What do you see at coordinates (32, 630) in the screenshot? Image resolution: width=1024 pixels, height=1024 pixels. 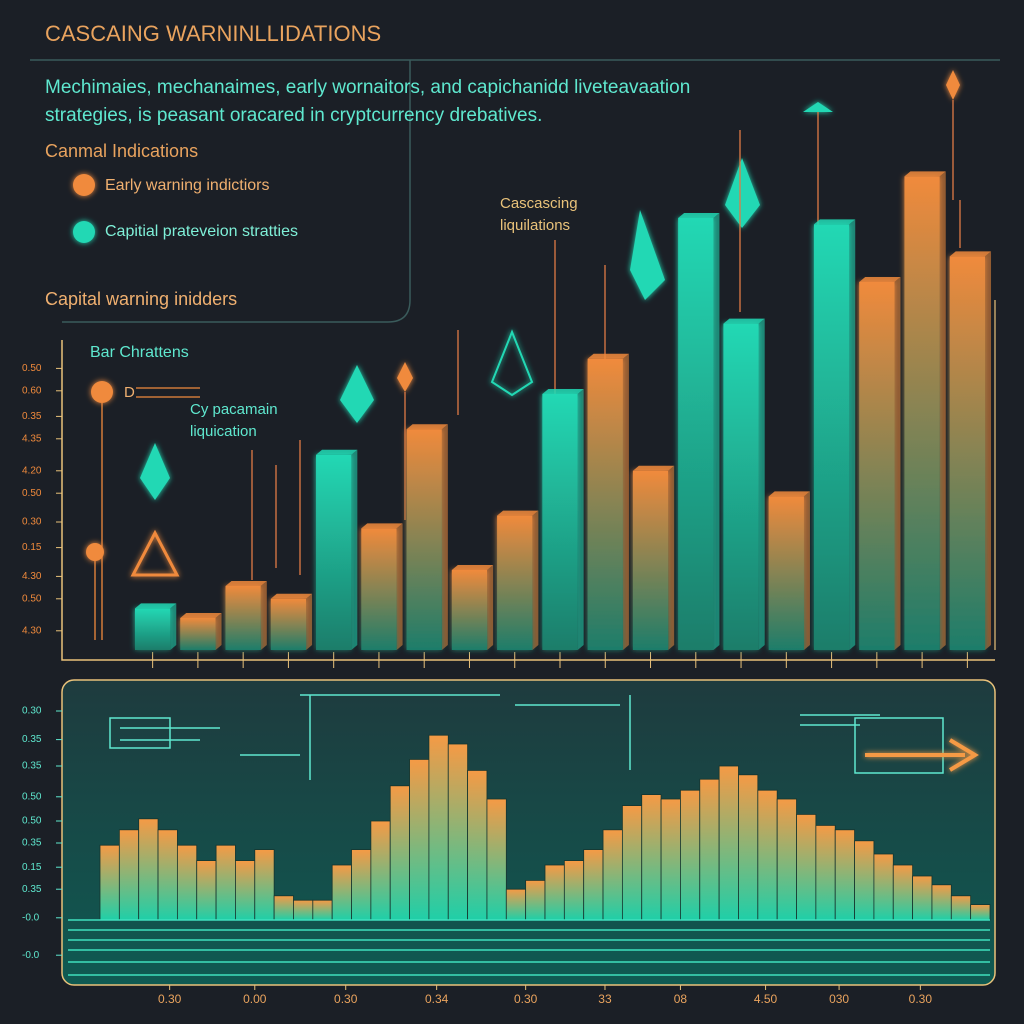 I see `y-tick-label: 4.30` at bounding box center [32, 630].